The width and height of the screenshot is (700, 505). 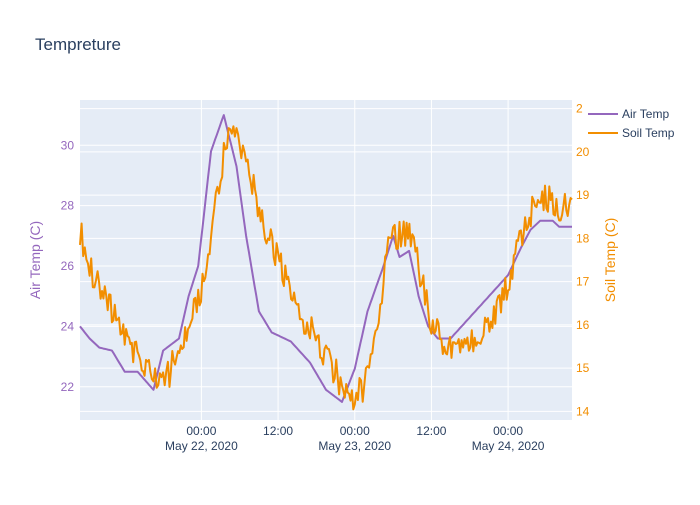 What do you see at coordinates (583, 368) in the screenshot?
I see `y-right-tick-label: 15` at bounding box center [583, 368].